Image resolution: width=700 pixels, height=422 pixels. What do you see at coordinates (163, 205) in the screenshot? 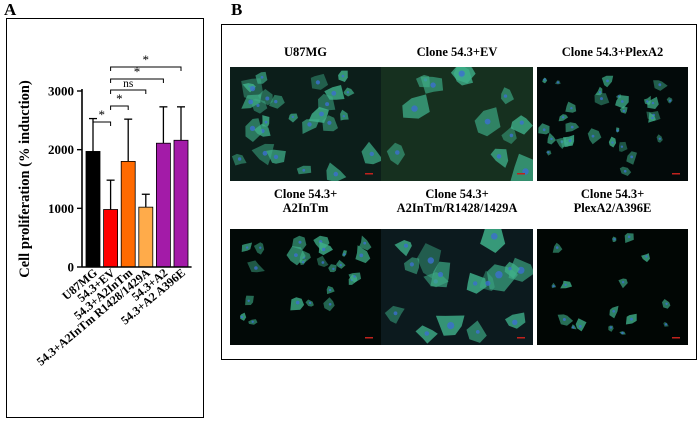
I see `bar-54-3-a2` at bounding box center [163, 205].